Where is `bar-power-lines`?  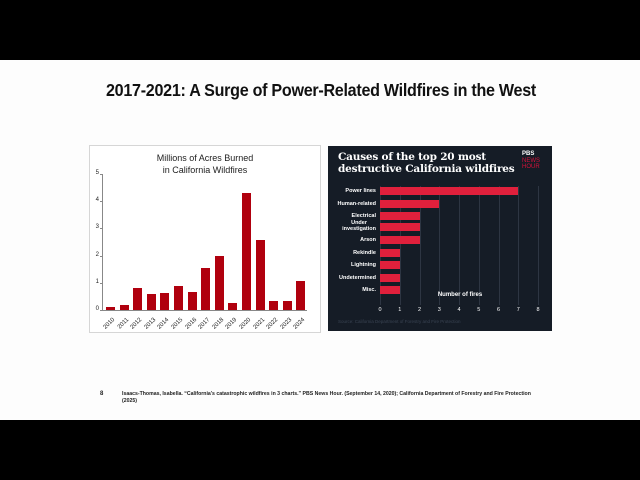 bar-power-lines is located at coordinates (449, 191).